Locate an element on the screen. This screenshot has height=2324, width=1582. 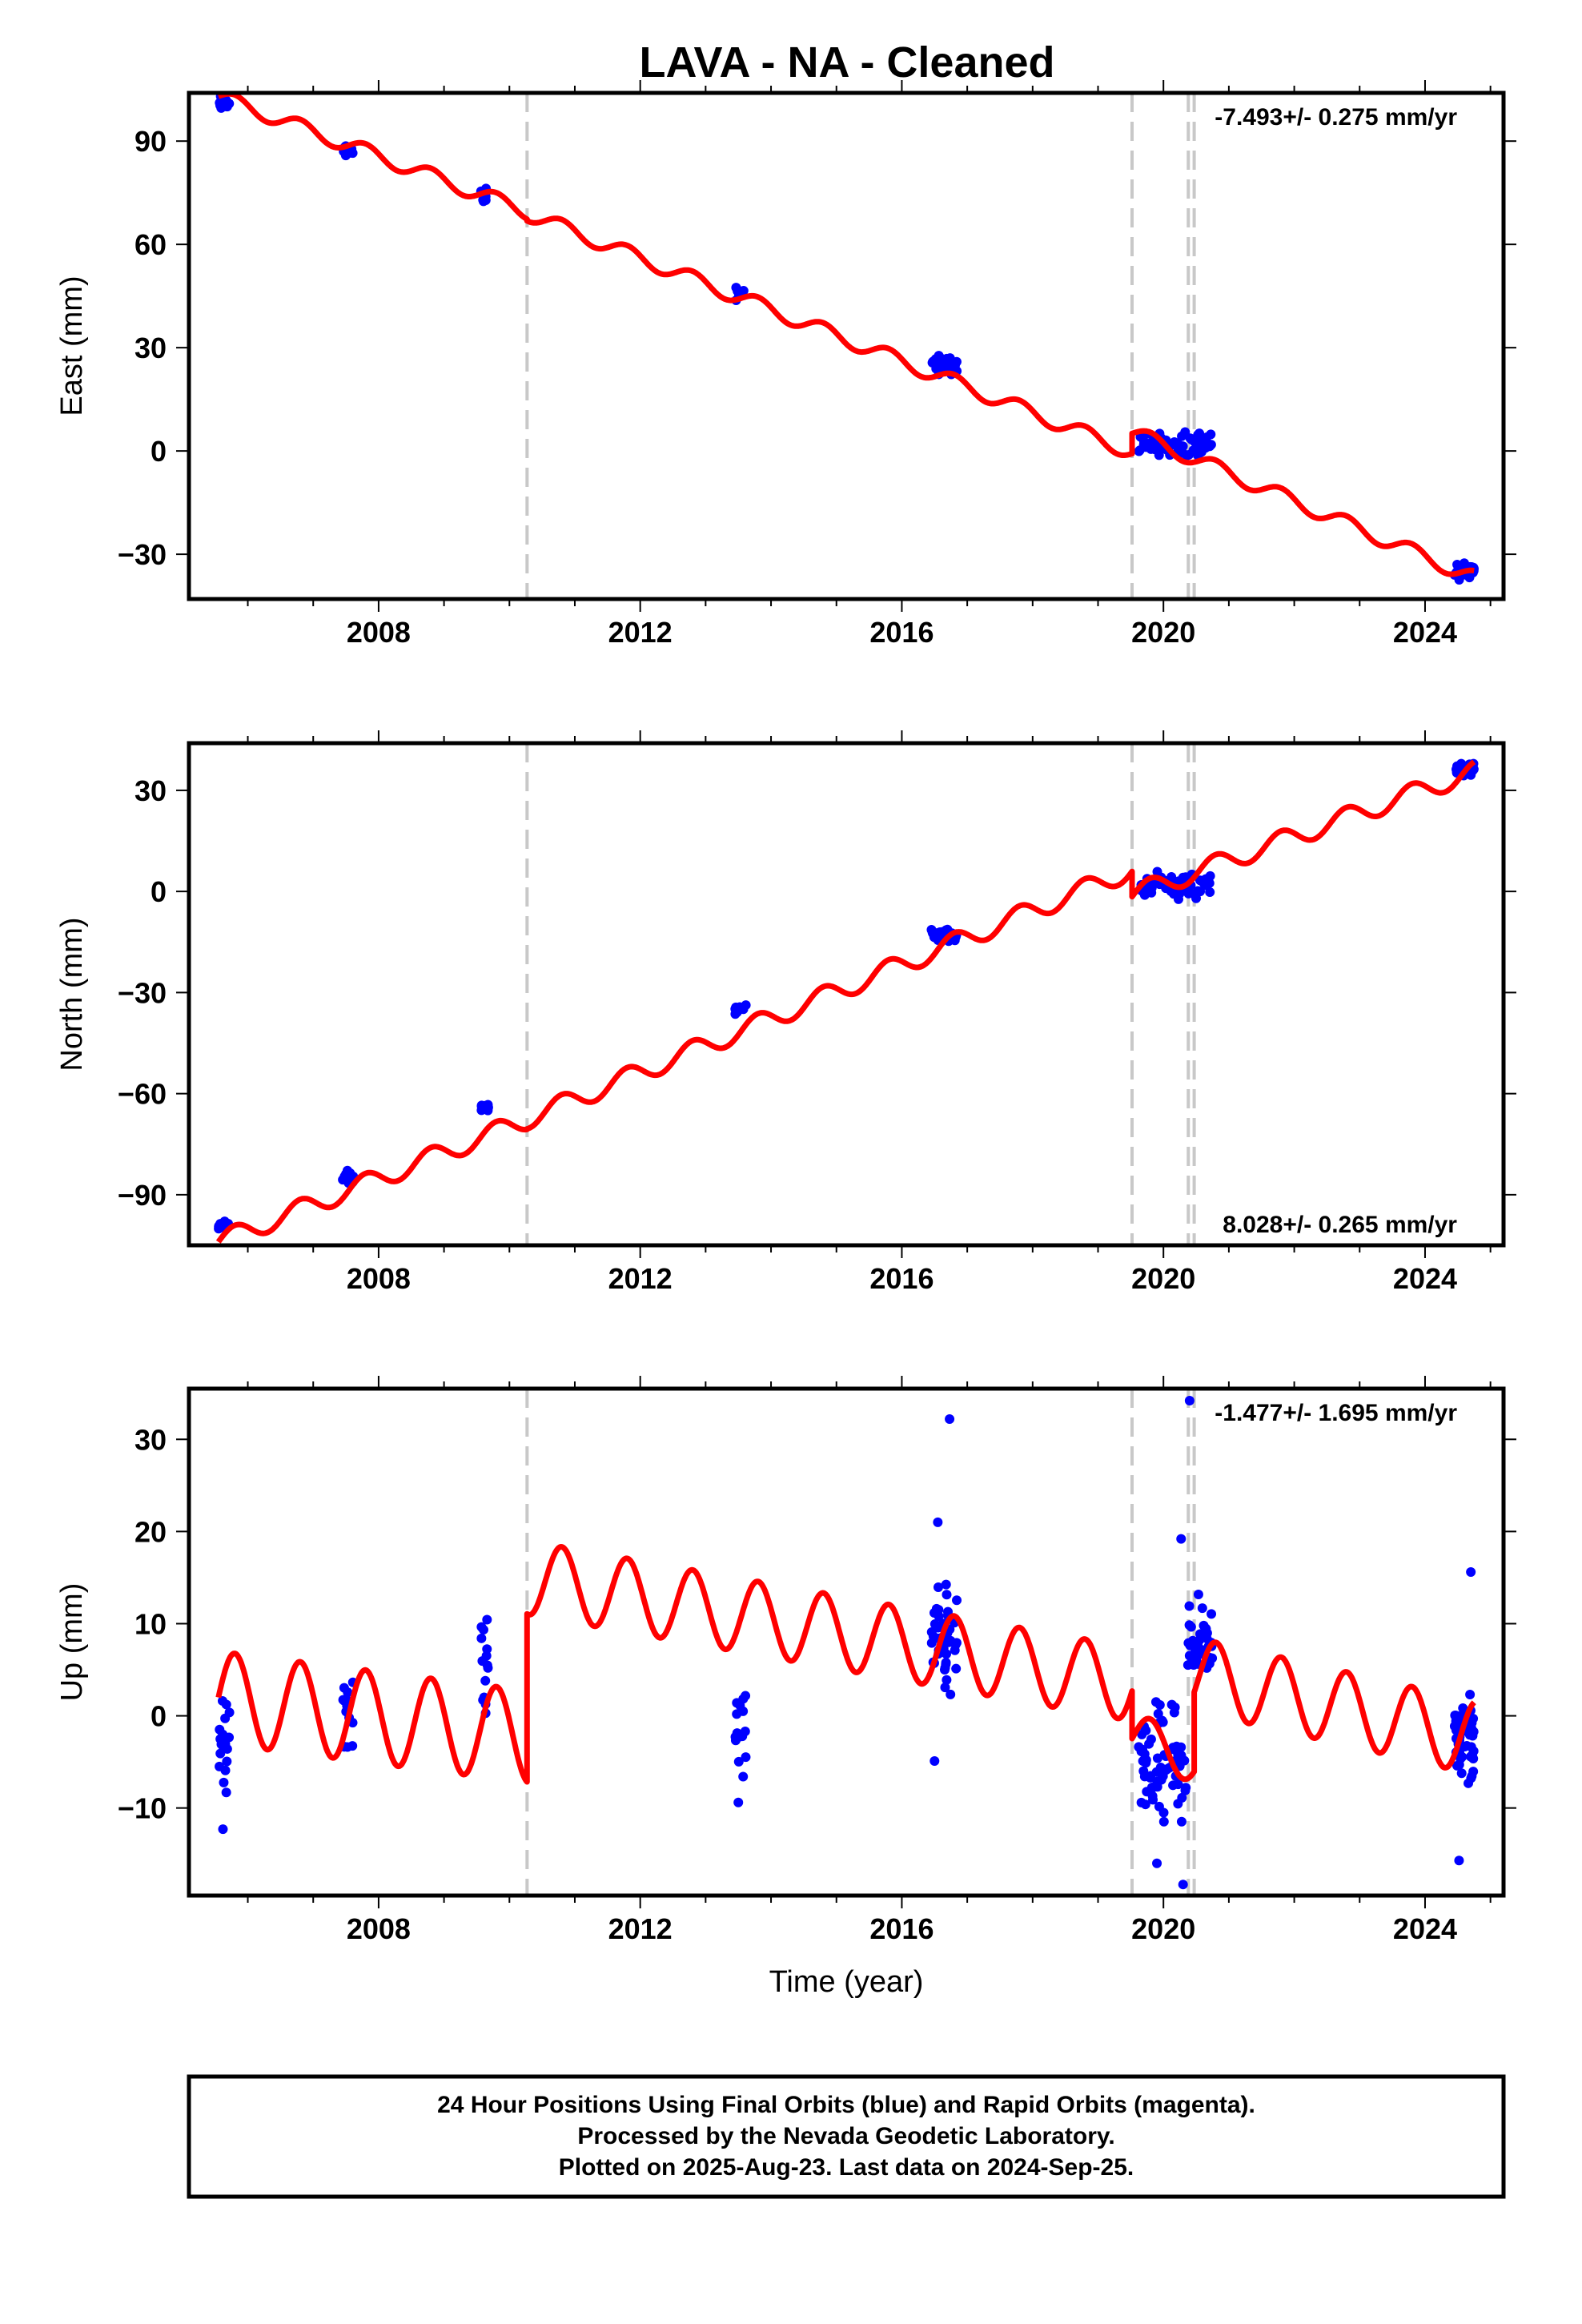
x-tick-label: 2024 is located at coordinates (1425, 1929).